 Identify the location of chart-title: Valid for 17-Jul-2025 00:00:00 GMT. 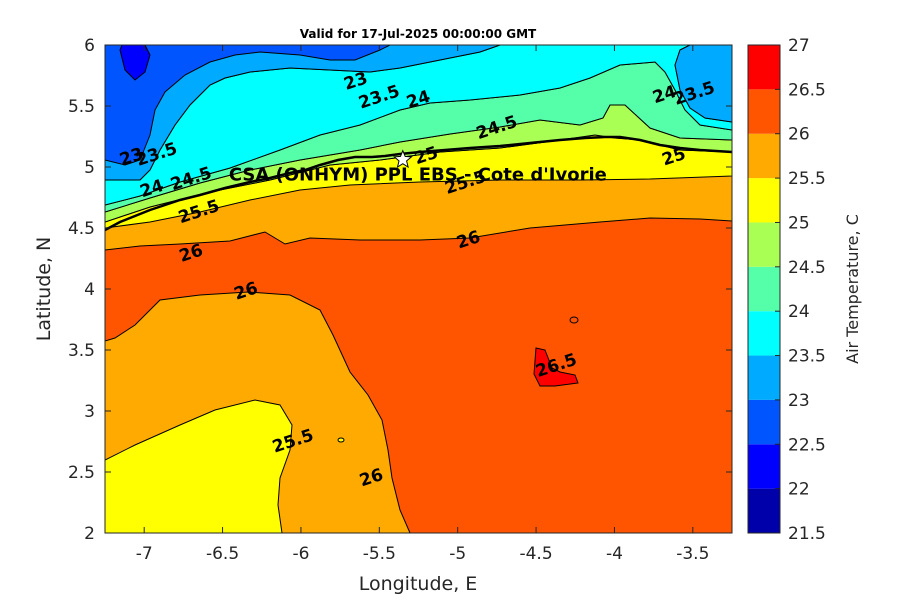
(418, 34).